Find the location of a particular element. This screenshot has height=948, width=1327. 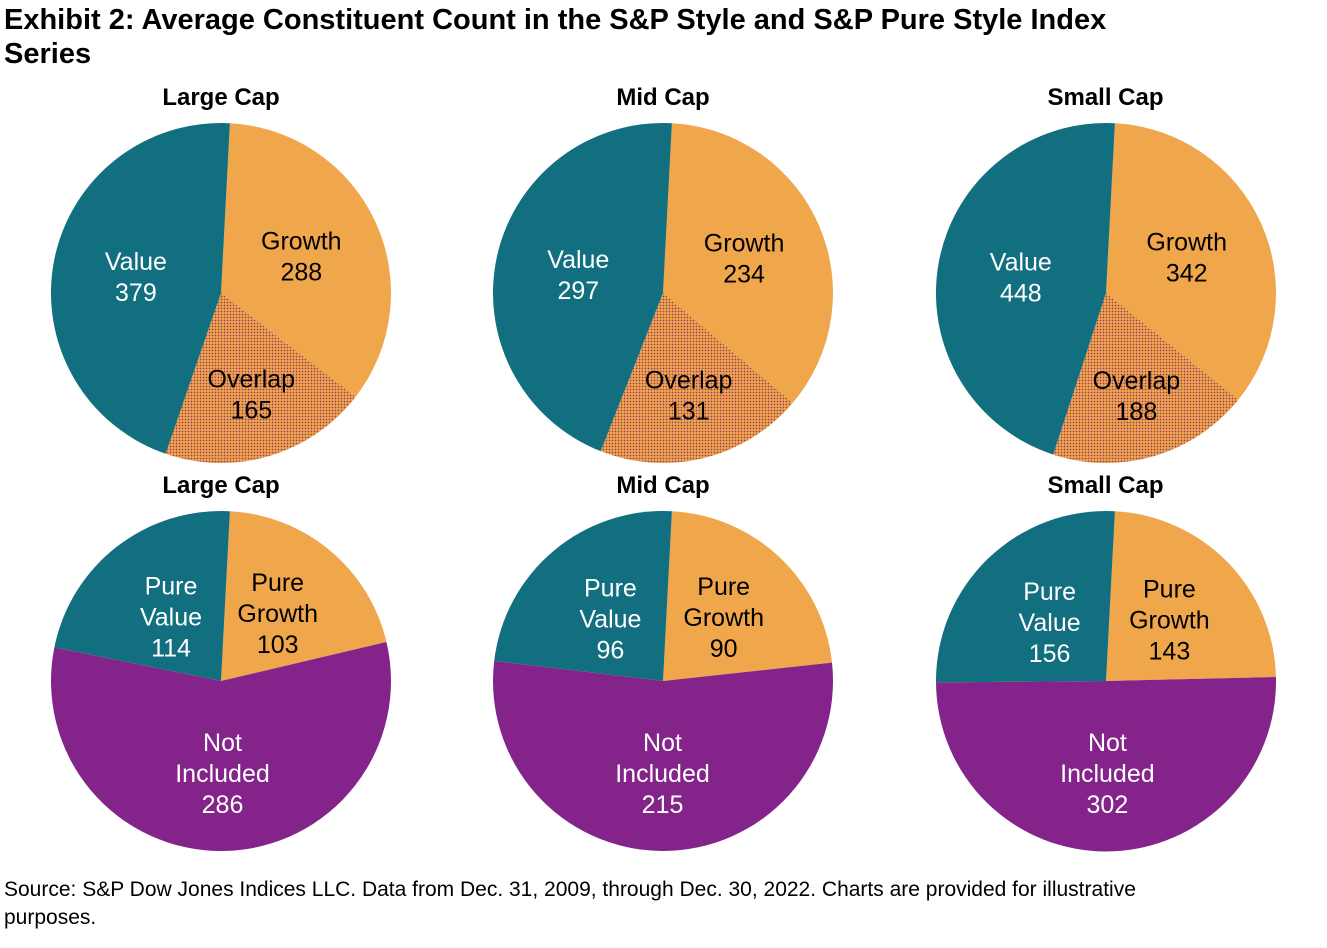

pie-chart-style-small-cap: Growth 342 Overlap 188 Value 448 is located at coordinates (1105, 293).